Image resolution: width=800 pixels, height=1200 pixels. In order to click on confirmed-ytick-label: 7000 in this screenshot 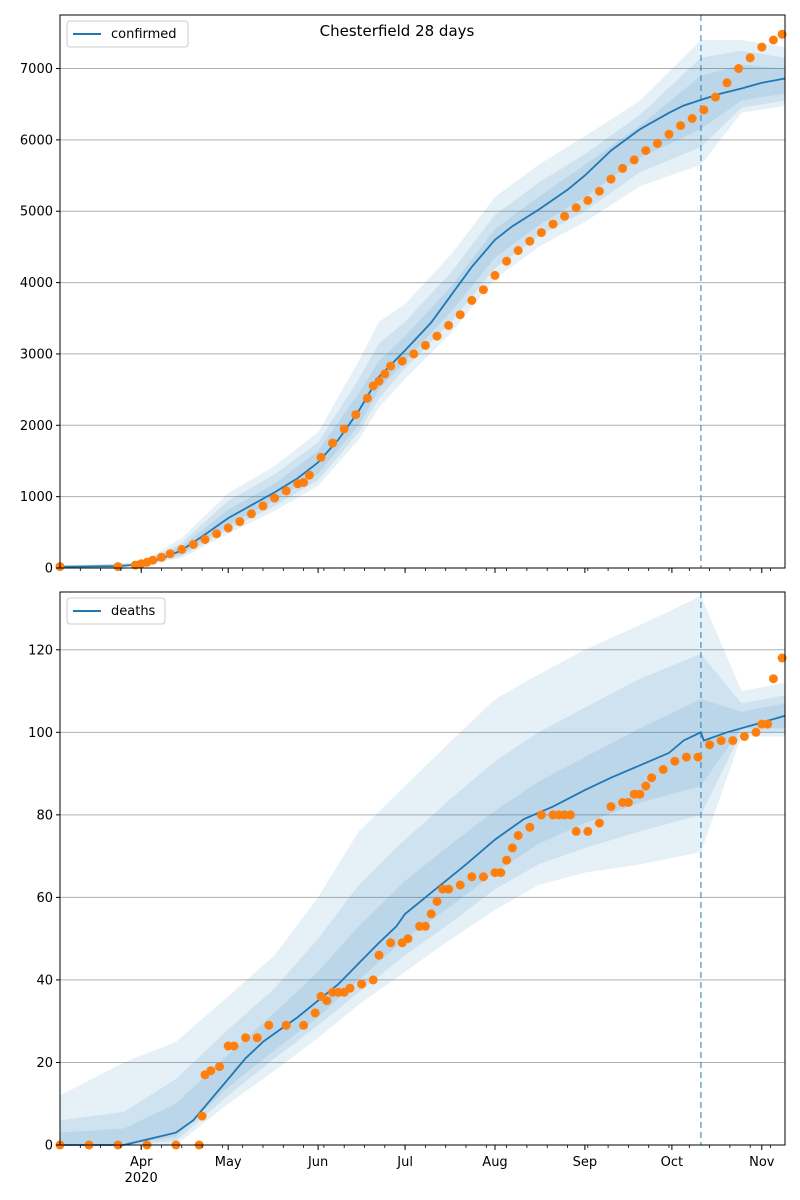, I will do `click(36, 69)`.